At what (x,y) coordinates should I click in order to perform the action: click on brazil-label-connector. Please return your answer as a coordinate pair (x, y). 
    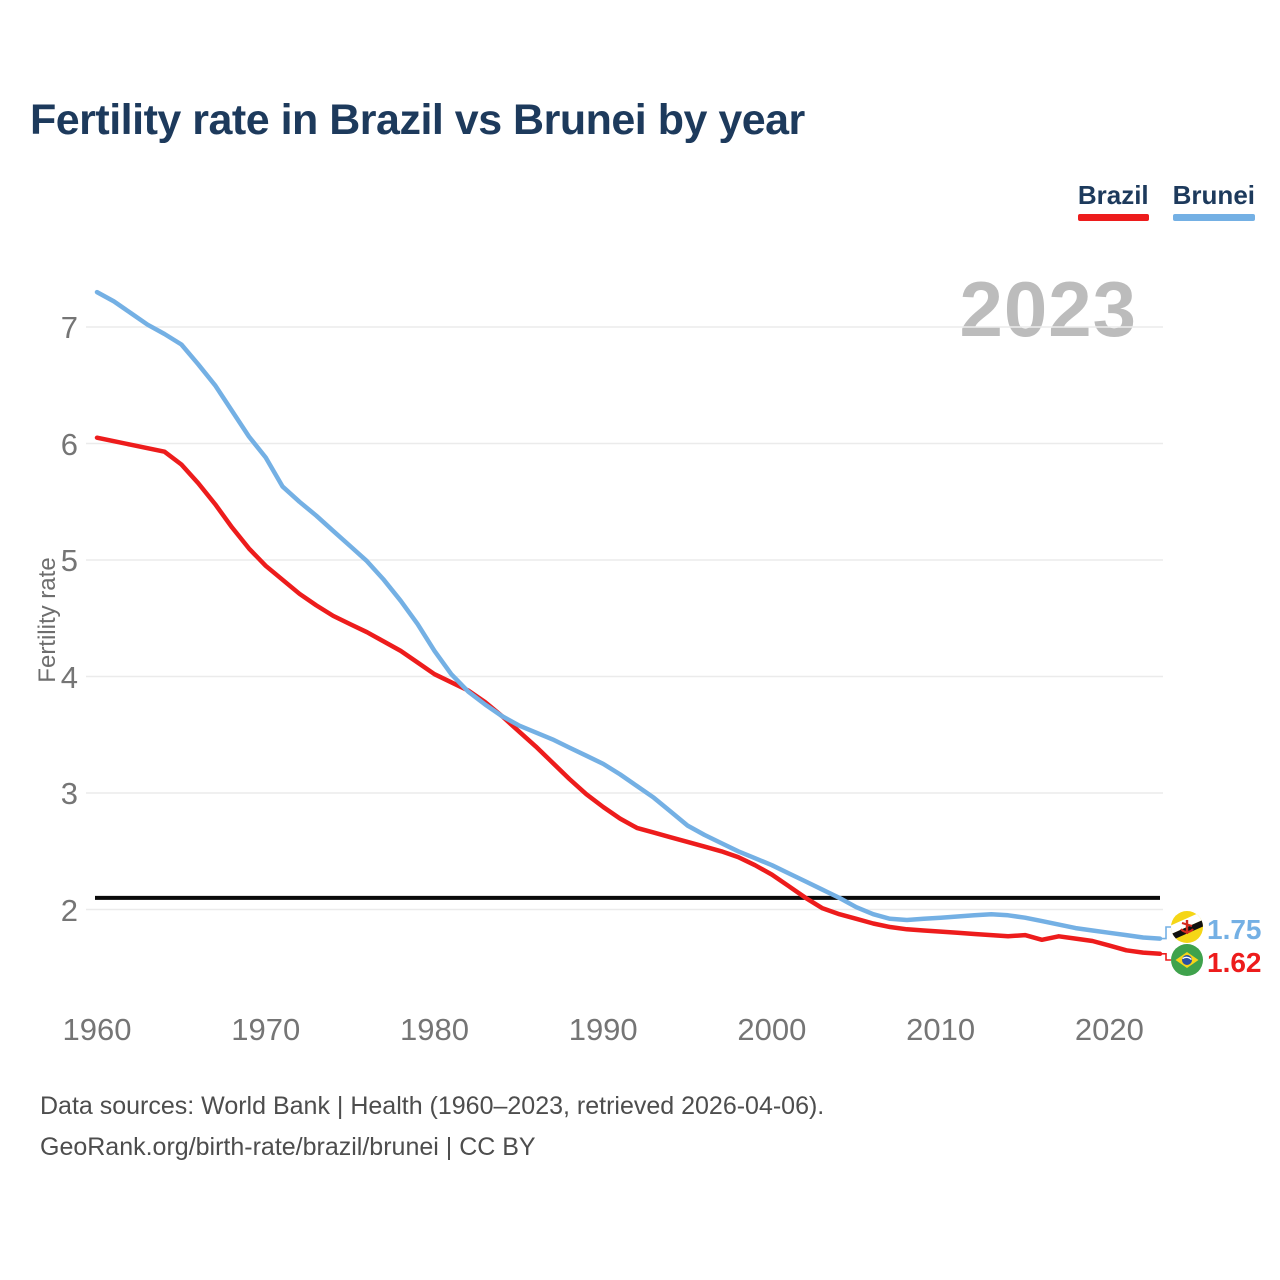
    Looking at the image, I should click on (1165, 957).